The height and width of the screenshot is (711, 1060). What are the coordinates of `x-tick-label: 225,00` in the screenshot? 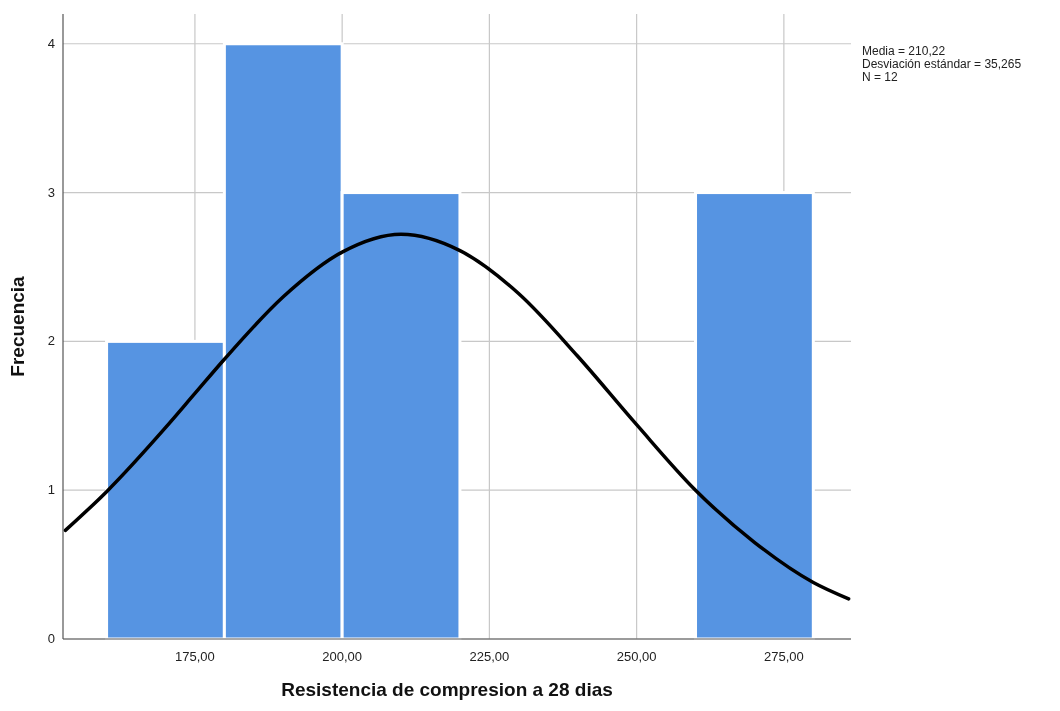 It's located at (489, 656).